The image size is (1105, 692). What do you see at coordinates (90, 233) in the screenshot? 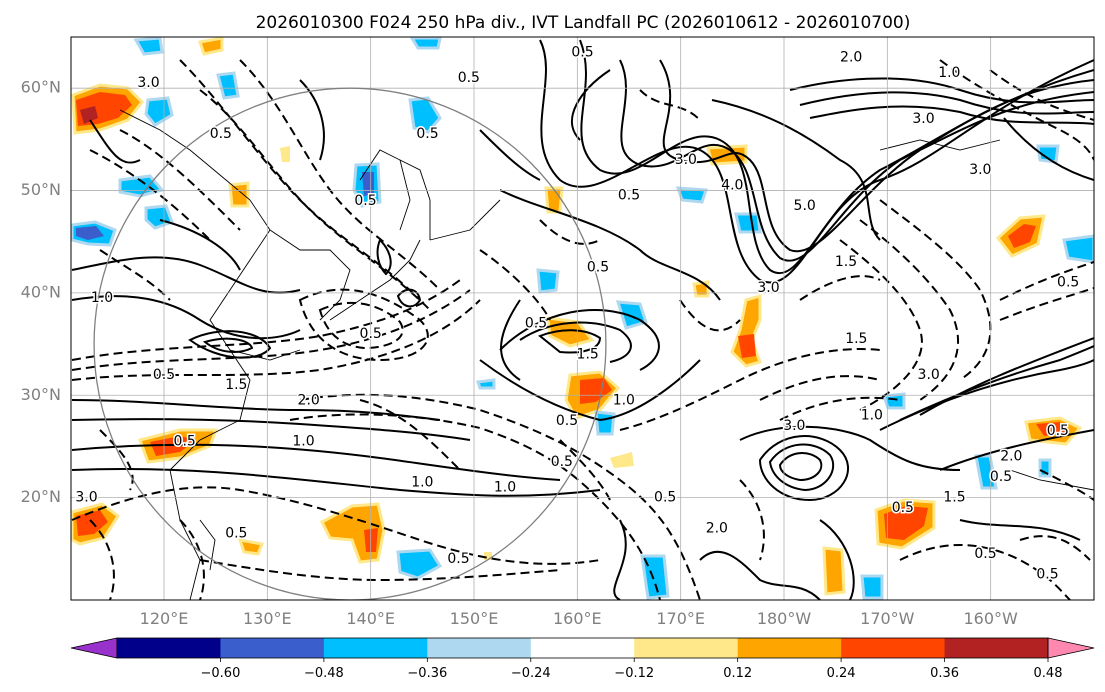
I see `shade-blue-dark` at bounding box center [90, 233].